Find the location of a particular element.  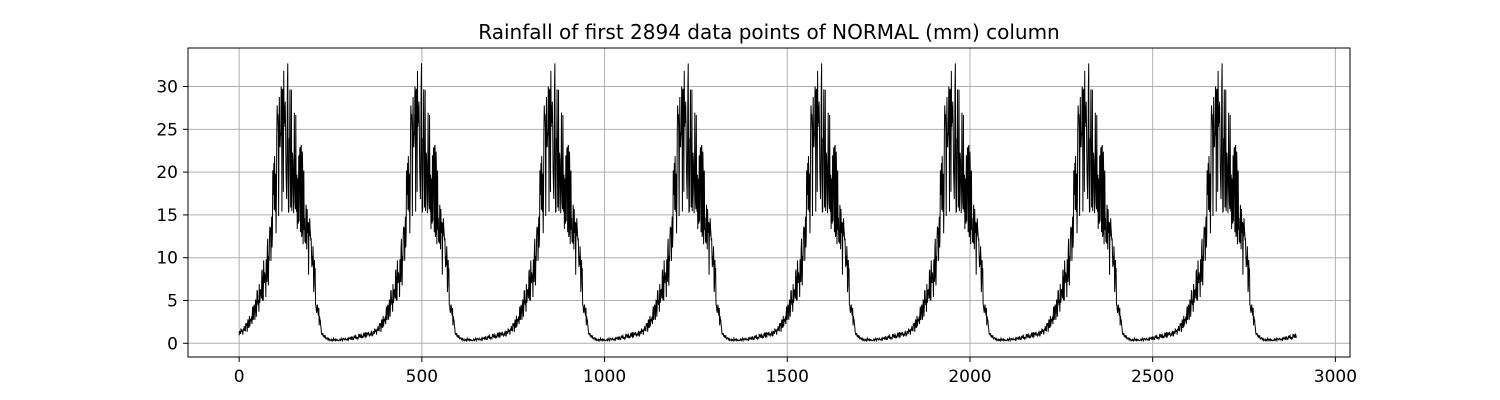

x-tick-label: 0 is located at coordinates (239, 377).